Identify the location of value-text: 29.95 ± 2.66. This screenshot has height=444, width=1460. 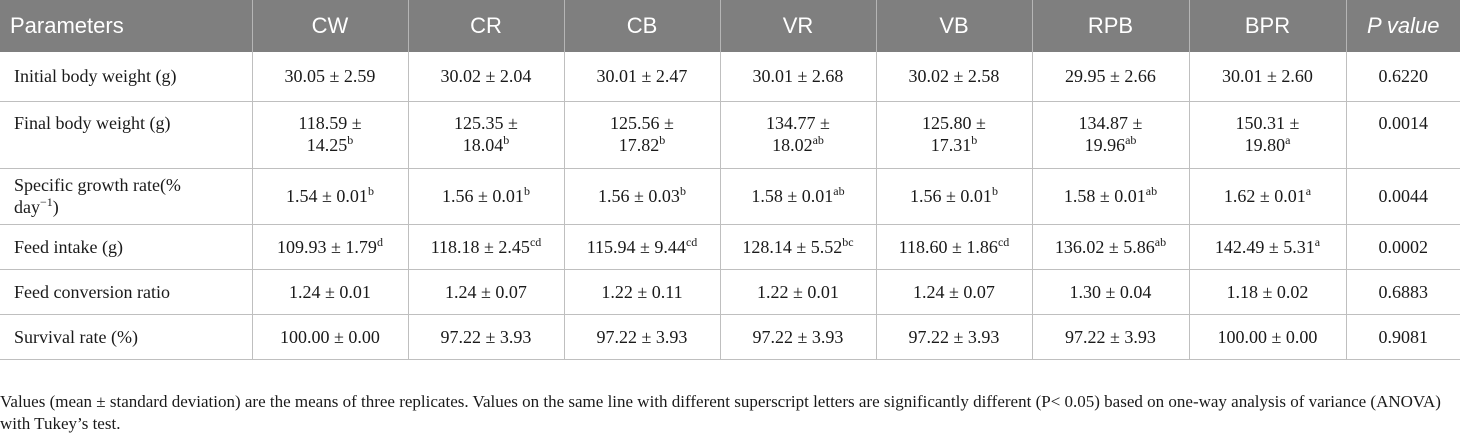
(1110, 76).